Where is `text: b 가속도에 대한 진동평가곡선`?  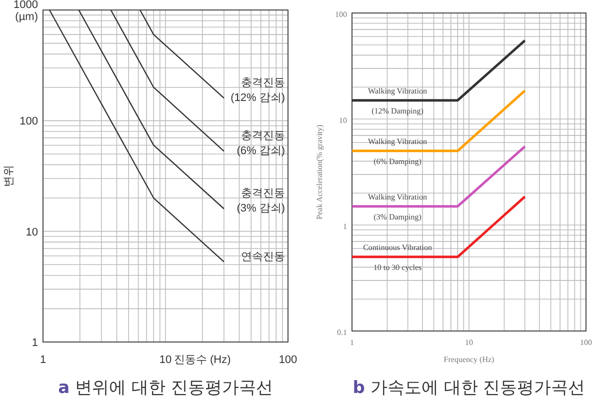
text: b 가속도에 대한 진동평가곡선 is located at coordinates (469, 388).